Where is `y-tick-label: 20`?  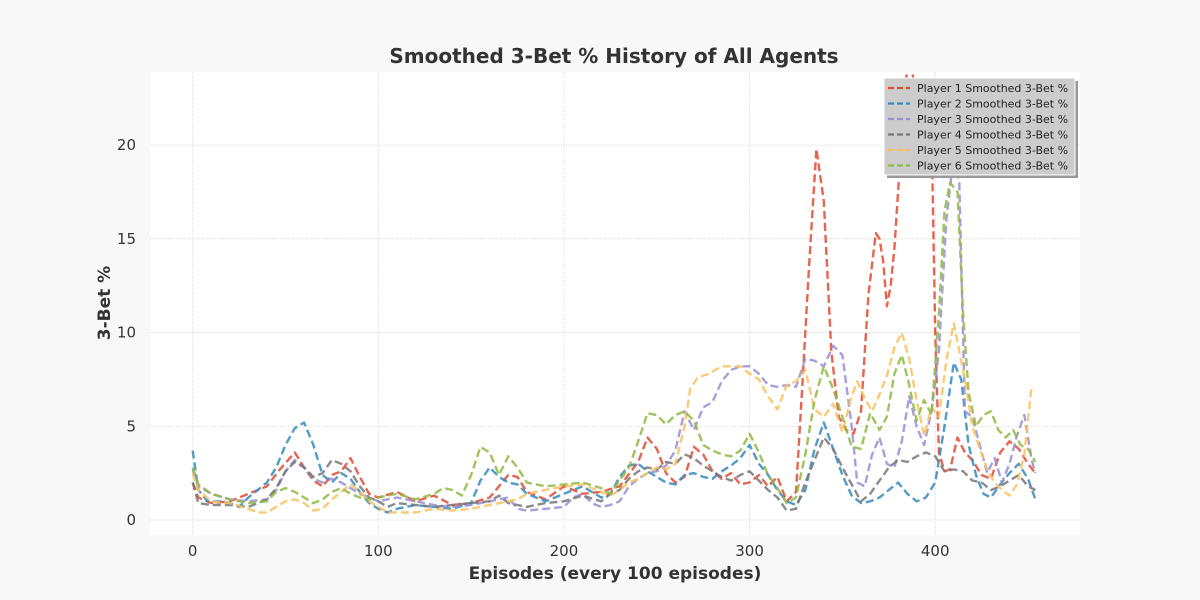
y-tick-label: 20 is located at coordinates (126, 145).